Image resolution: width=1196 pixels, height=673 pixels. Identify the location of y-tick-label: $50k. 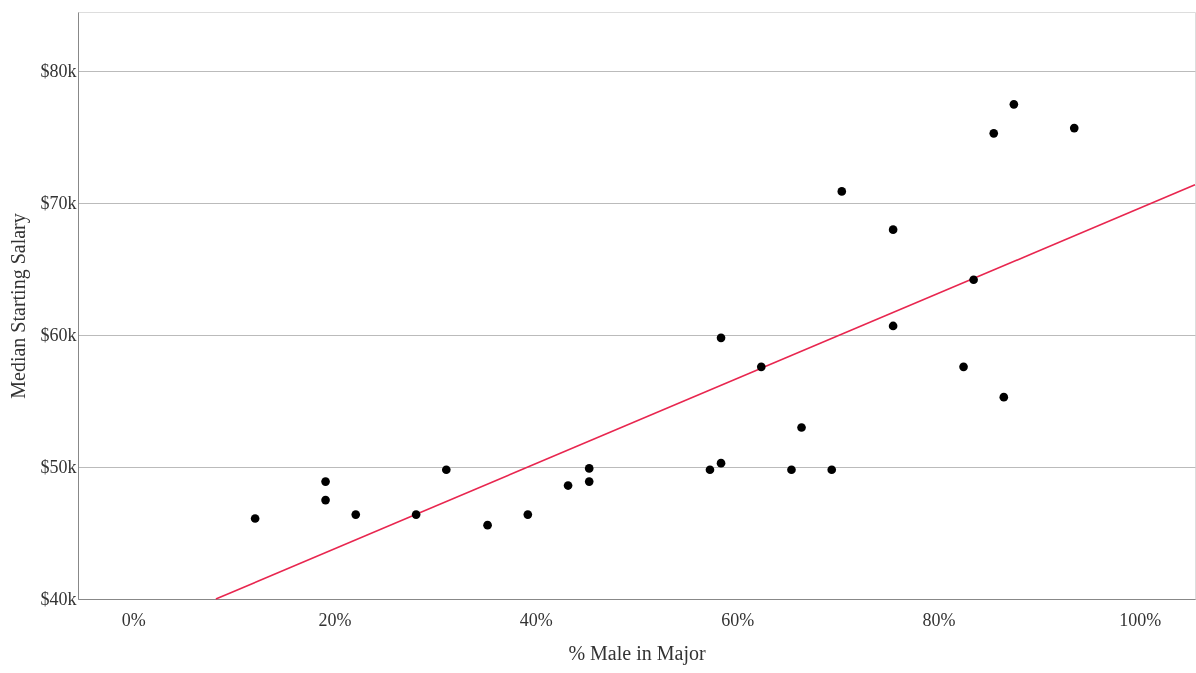
(58, 466).